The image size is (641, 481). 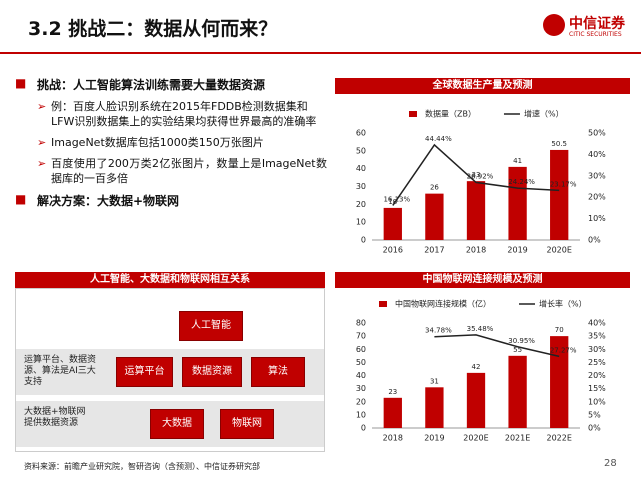 I want to click on legend-label: 增长率（%）, so click(x=563, y=304).